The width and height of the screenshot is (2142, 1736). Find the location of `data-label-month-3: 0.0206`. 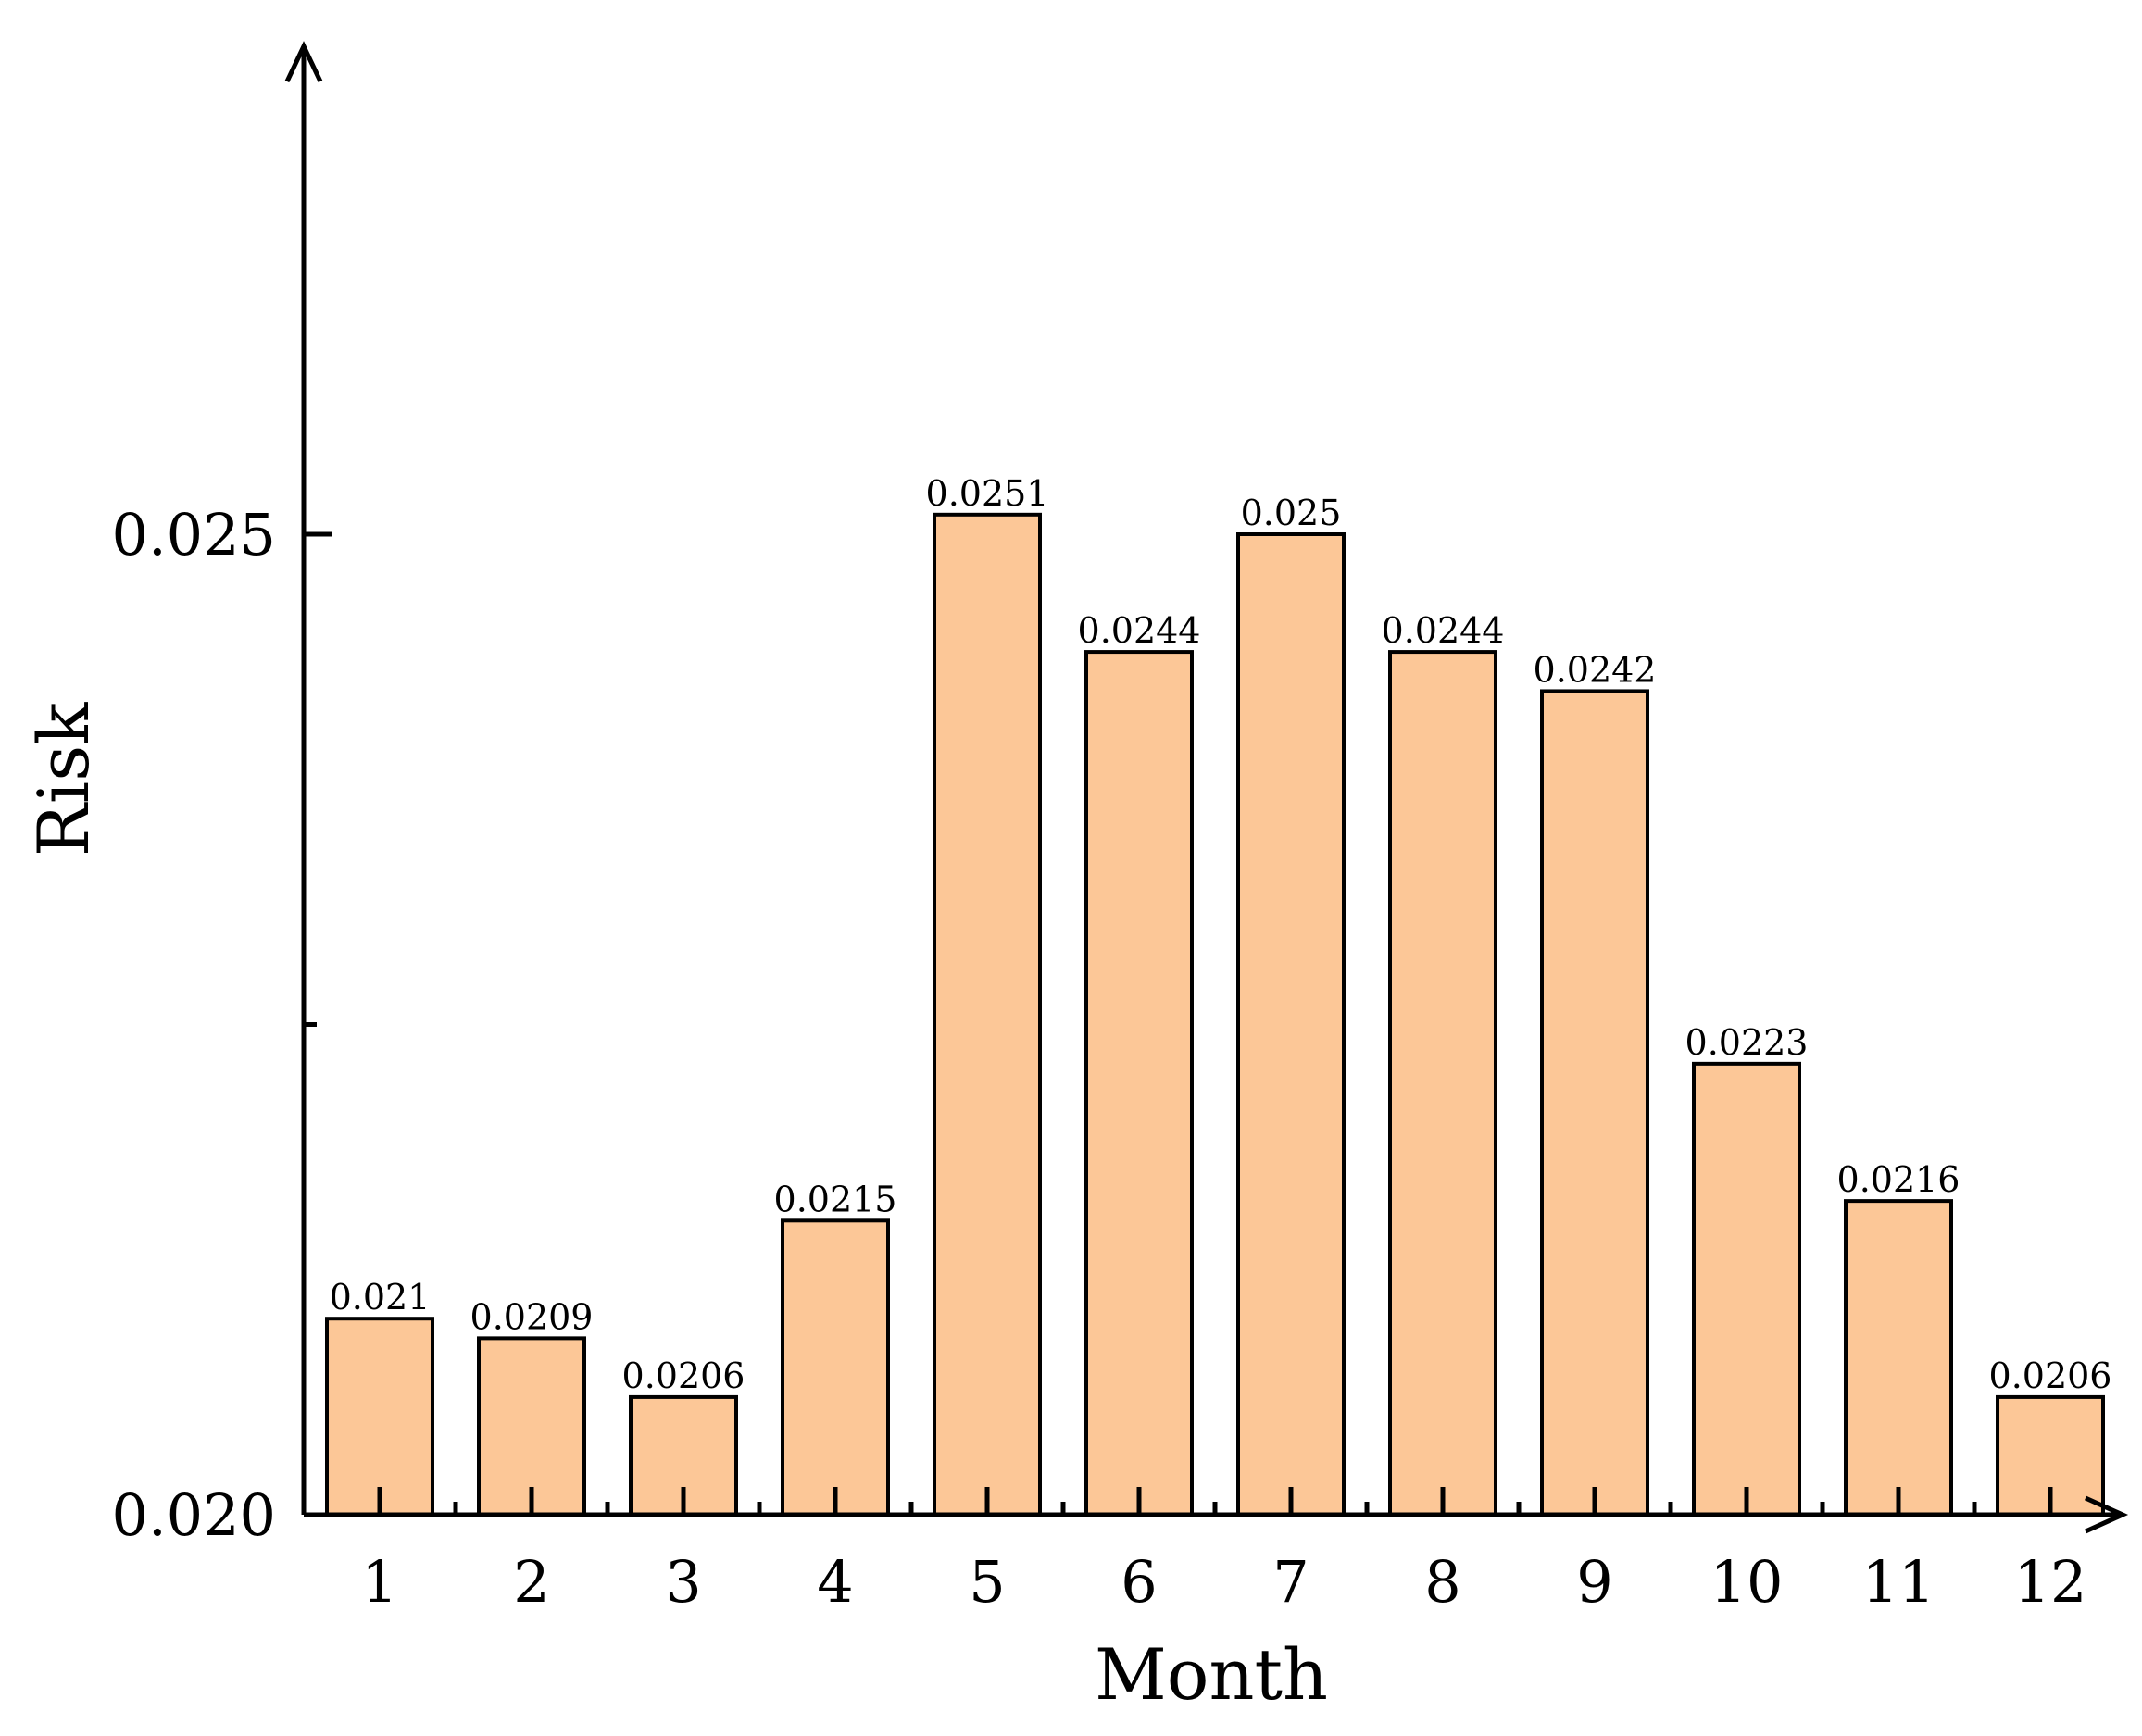

data-label-month-3: 0.0206 is located at coordinates (683, 1375).